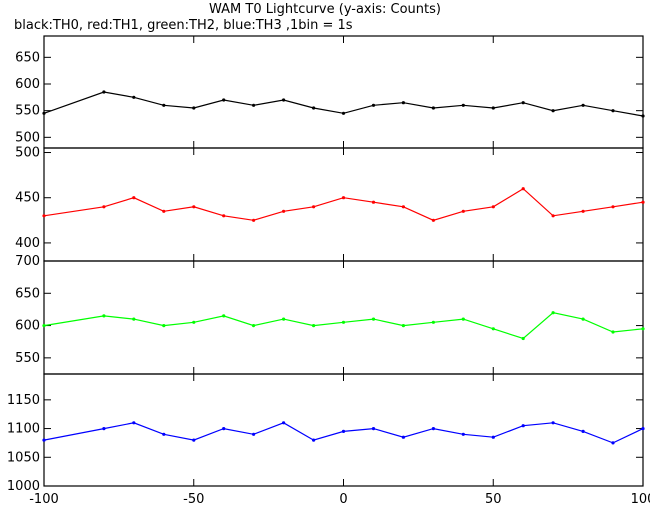 Image resolution: width=650 pixels, height=505 pixels. I want to click on x-tick-label: -100, so click(44, 498).